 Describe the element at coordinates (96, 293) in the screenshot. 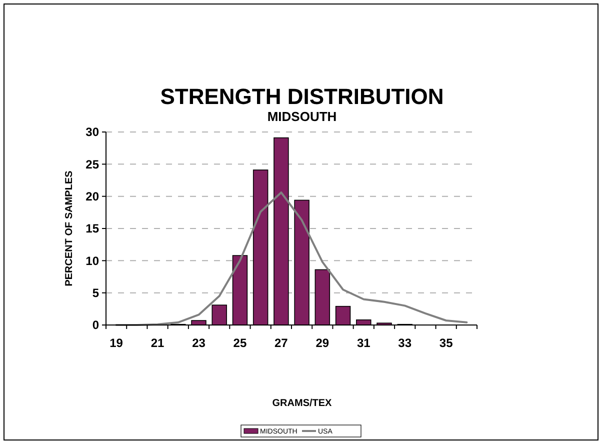

I see `y-tick-label: 5` at that location.